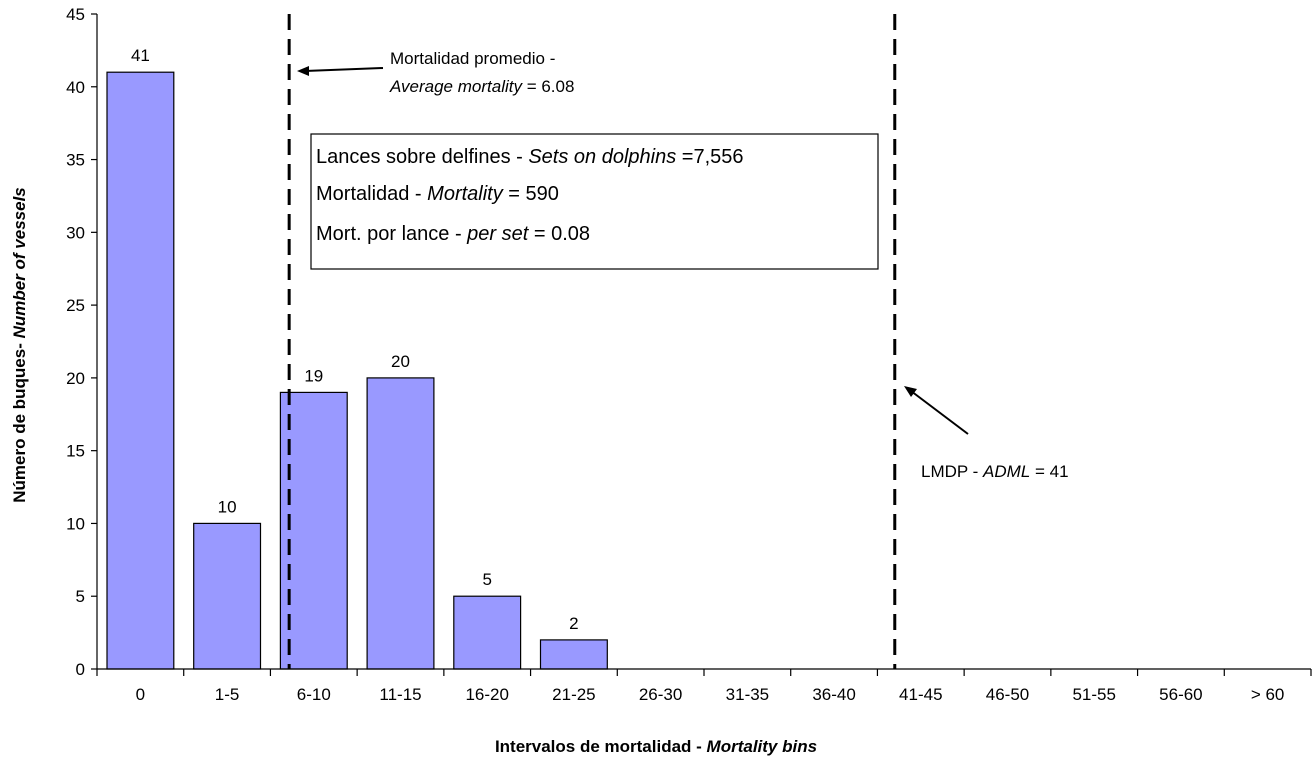 The width and height of the screenshot is (1312, 759). I want to click on x-tick-label: 6-10, so click(314, 694).